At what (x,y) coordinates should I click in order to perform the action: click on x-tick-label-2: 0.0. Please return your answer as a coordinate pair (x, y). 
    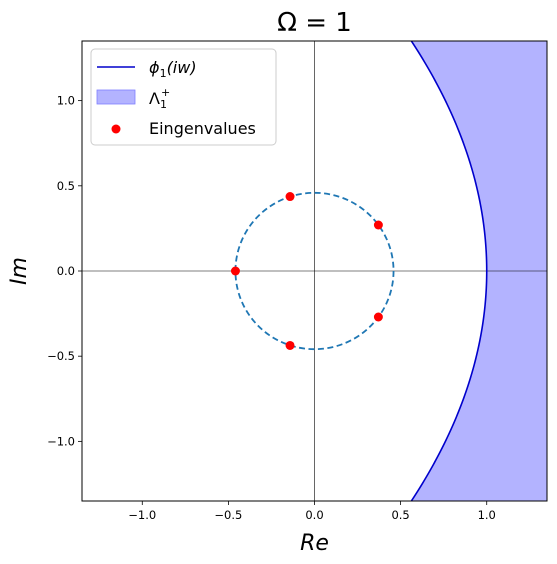
    Looking at the image, I should click on (314, 515).